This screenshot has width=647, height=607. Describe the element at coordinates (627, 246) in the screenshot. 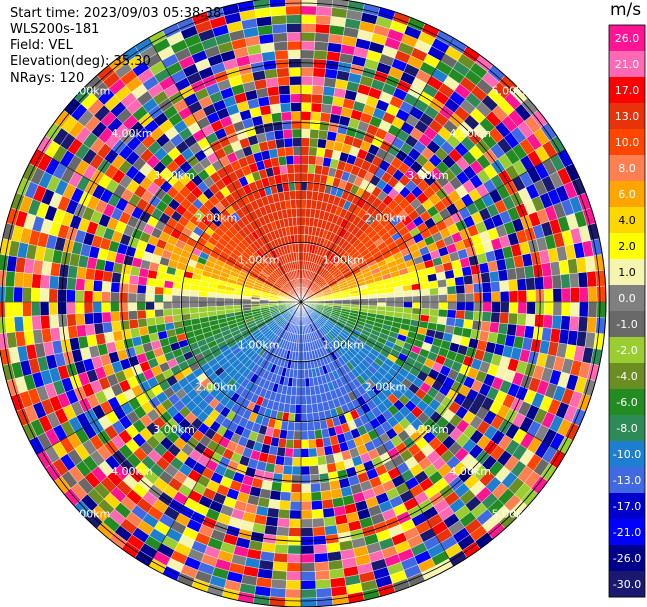

I see `colorbar-tick-label: 2.0` at that location.